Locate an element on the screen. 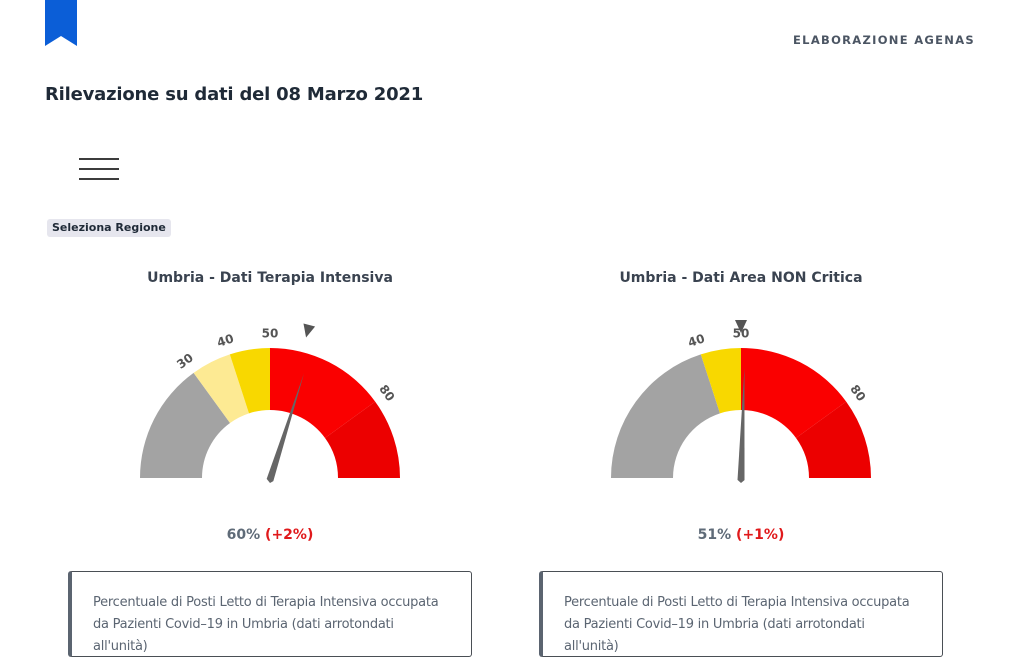  gauge-value-label: 51% is located at coordinates (714, 535).